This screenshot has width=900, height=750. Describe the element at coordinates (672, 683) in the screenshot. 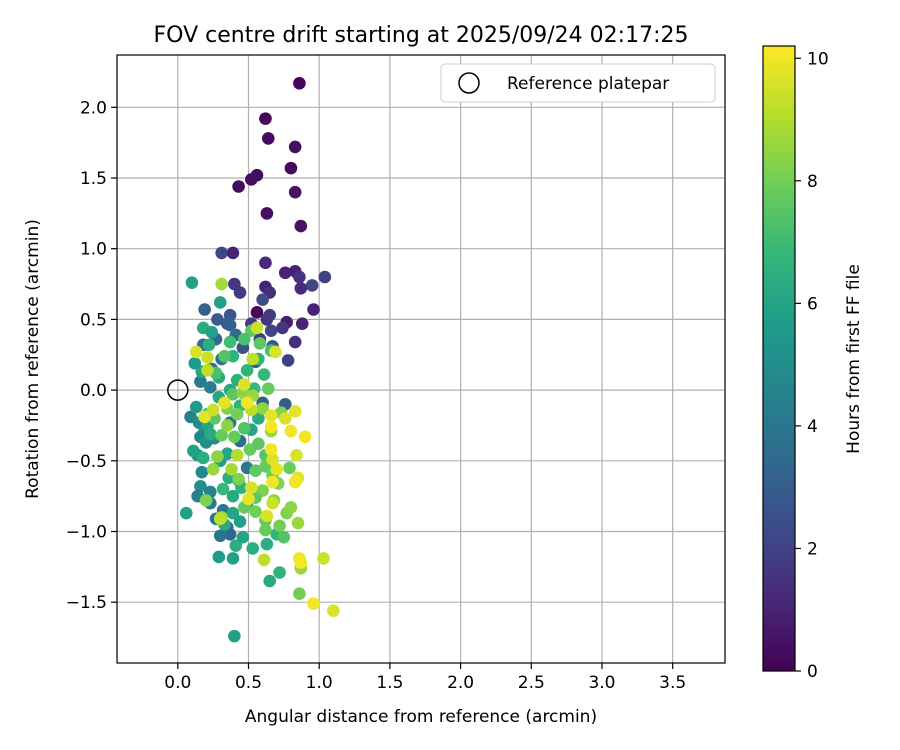

I see `x-tick-label: 3.5` at that location.